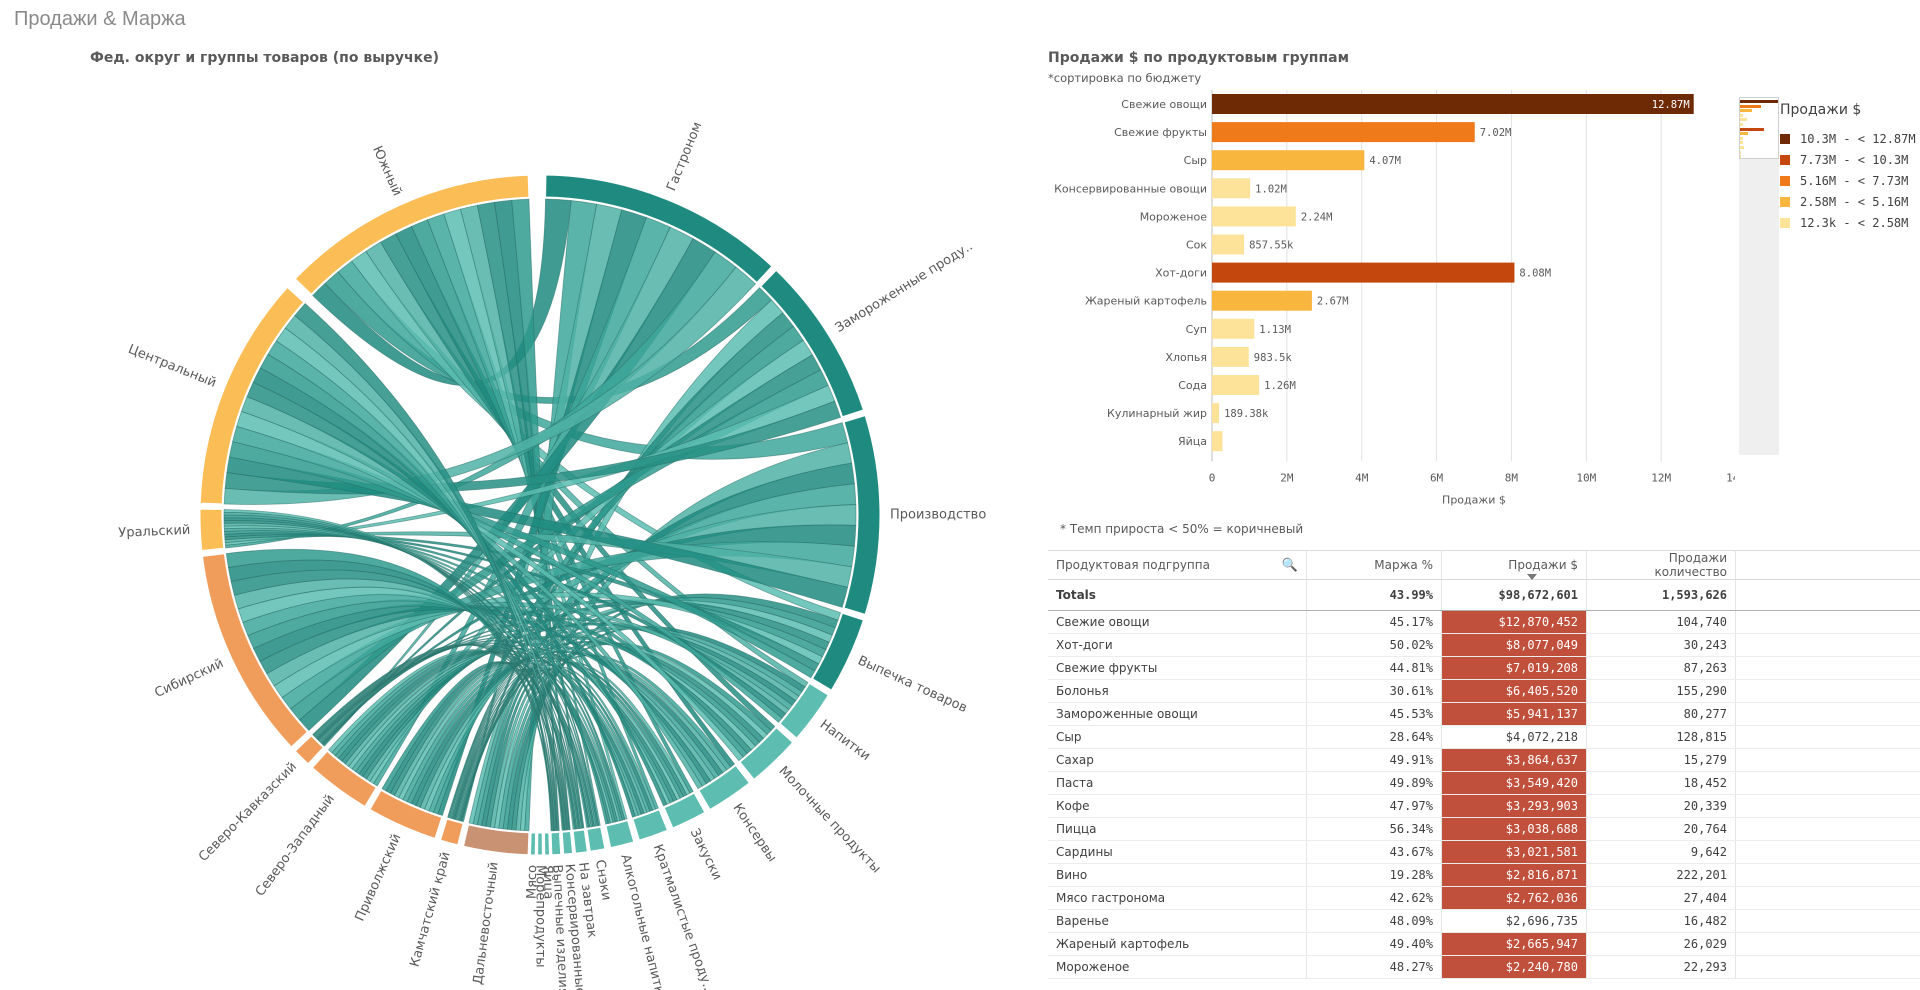  What do you see at coordinates (1177, 760) in the screenshot?
I see `row-subgroup: Сахар` at bounding box center [1177, 760].